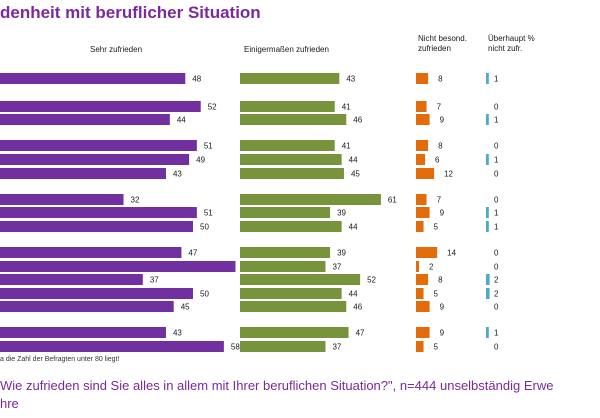 Image resolution: width=600 pixels, height=418 pixels. Describe the element at coordinates (353, 227) in the screenshot. I see `value-label-einig-8: 44` at that location.